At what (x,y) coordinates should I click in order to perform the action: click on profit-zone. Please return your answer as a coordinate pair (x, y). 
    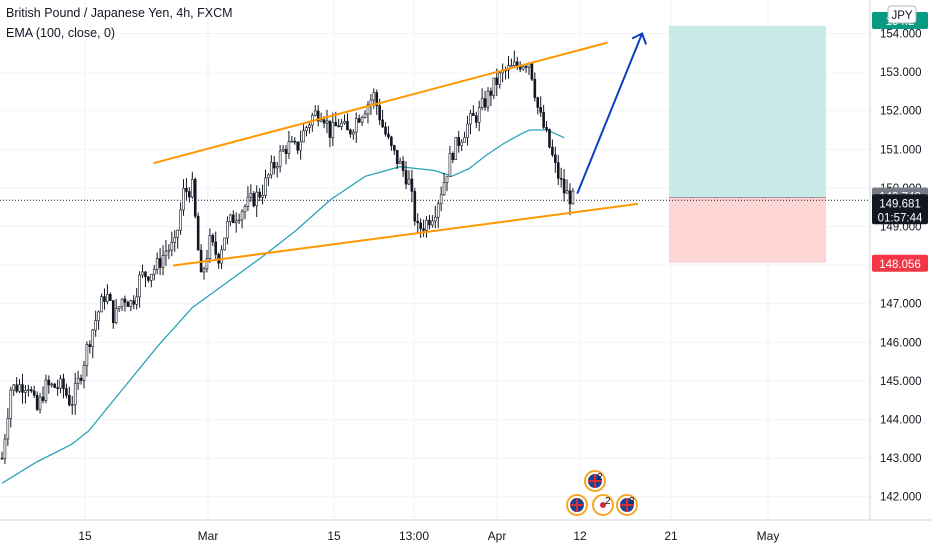
    Looking at the image, I should click on (747, 111).